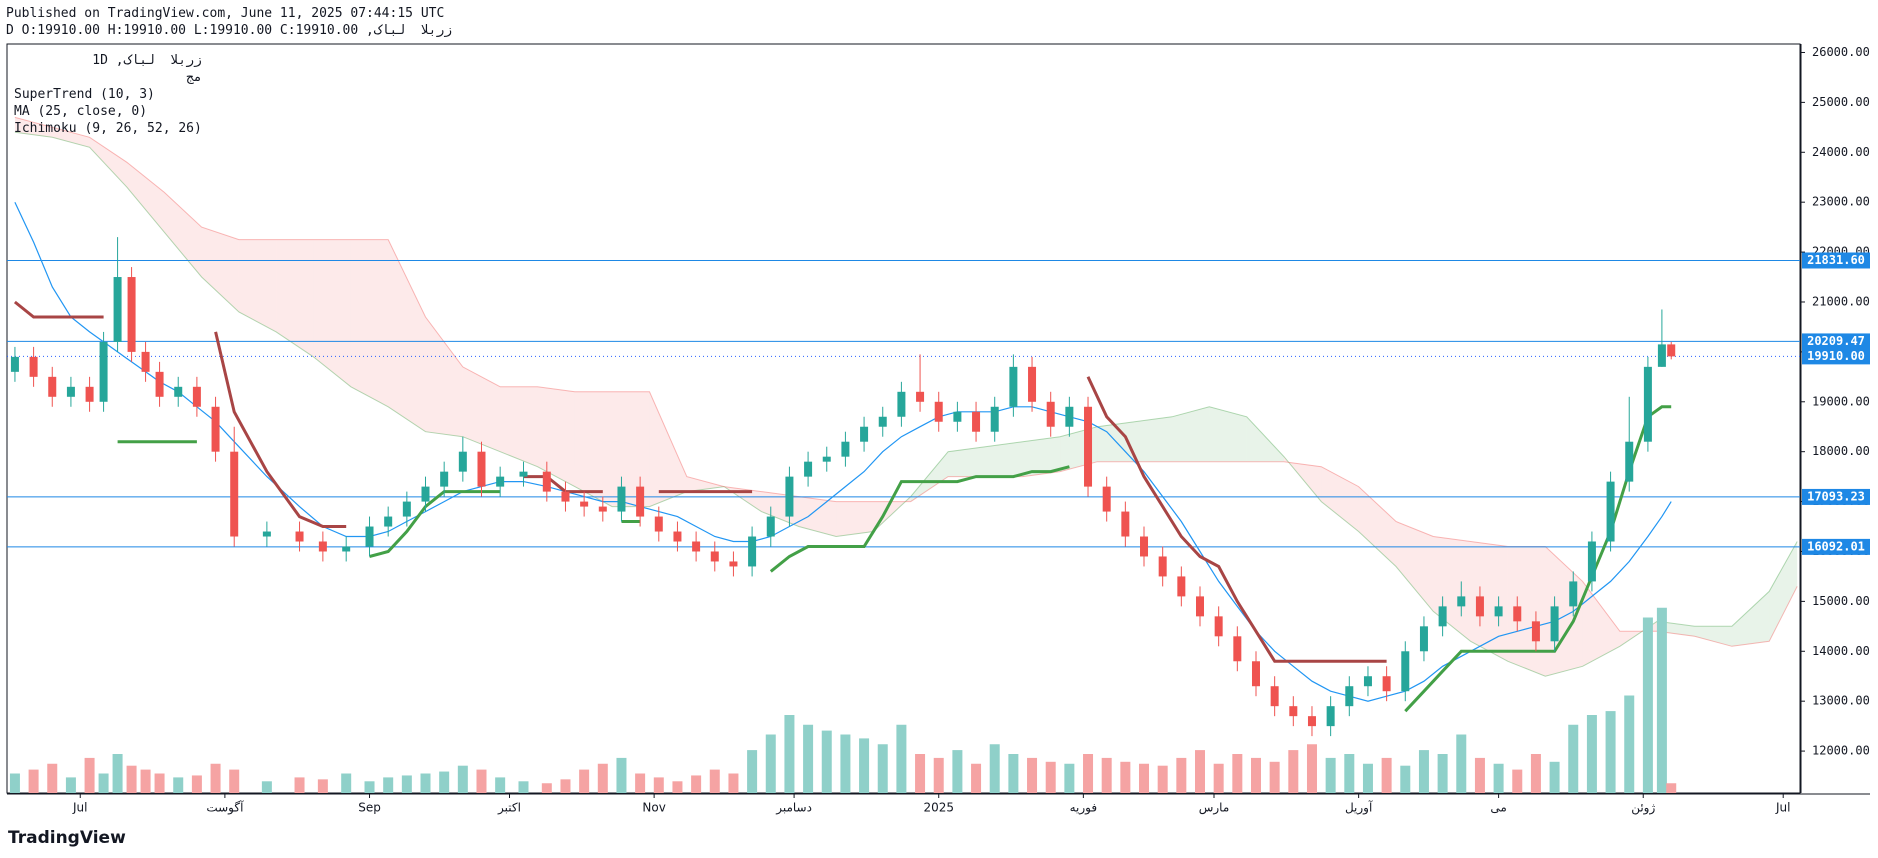  Describe the element at coordinates (1841, 751) in the screenshot. I see `y-tick-label: 12000.00` at that location.